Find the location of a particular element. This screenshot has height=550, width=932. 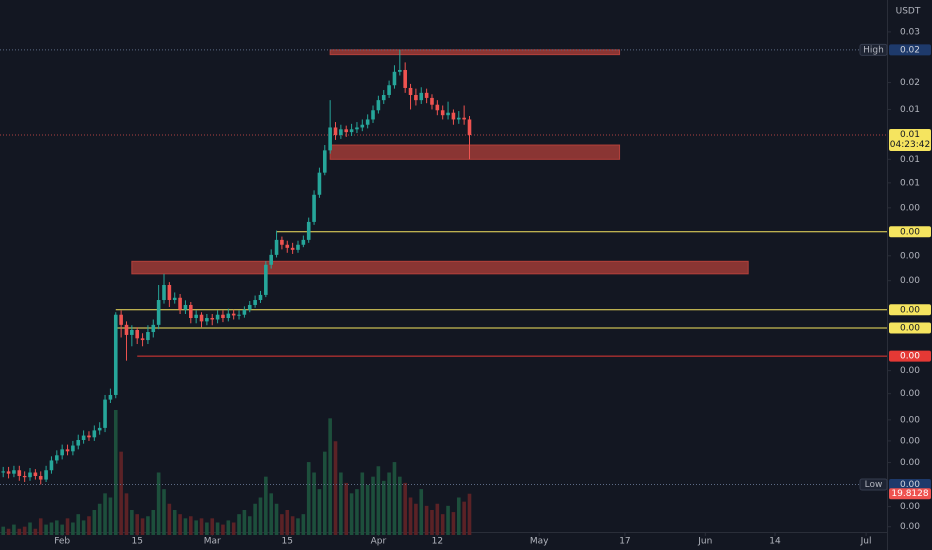

level-label: 0.00 is located at coordinates (910, 310).